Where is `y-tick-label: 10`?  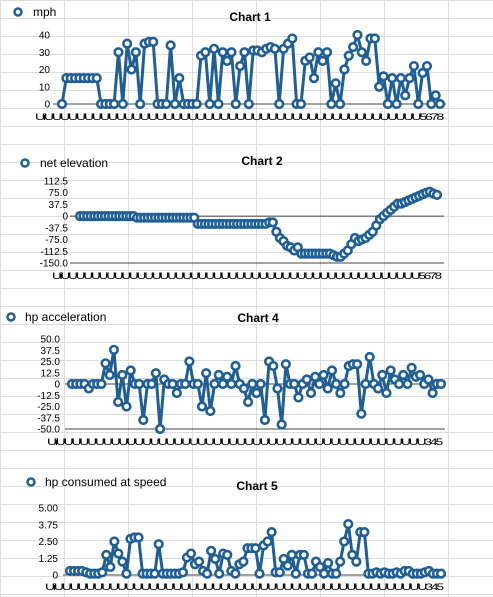 y-tick-label: 10 is located at coordinates (45, 87).